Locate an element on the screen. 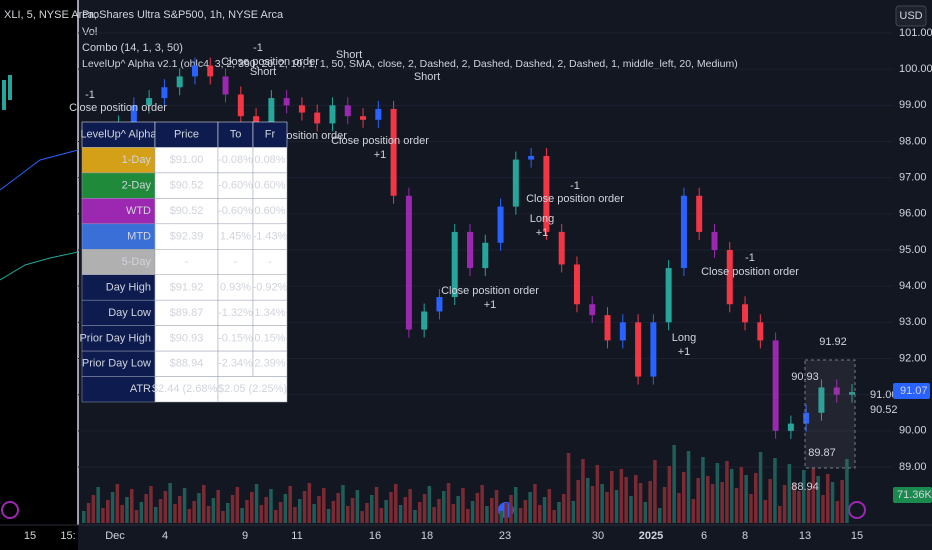 The image size is (932, 550). time-tick-label: 15 is located at coordinates (30, 536).